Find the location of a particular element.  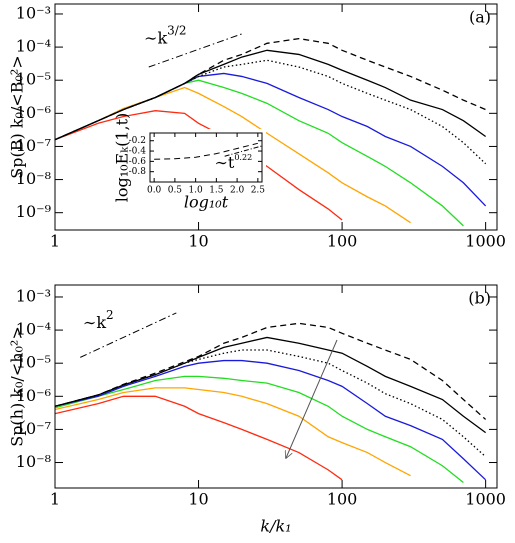

y-tick-label: -0.2 is located at coordinates (137, 141).